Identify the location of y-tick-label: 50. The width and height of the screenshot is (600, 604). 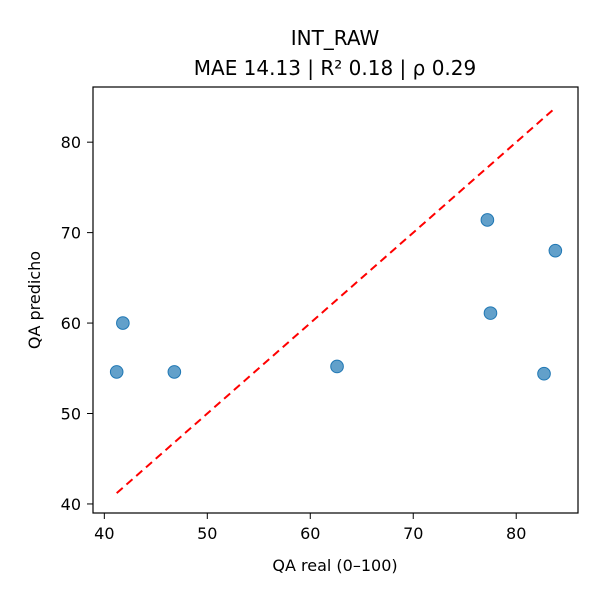
(71, 414).